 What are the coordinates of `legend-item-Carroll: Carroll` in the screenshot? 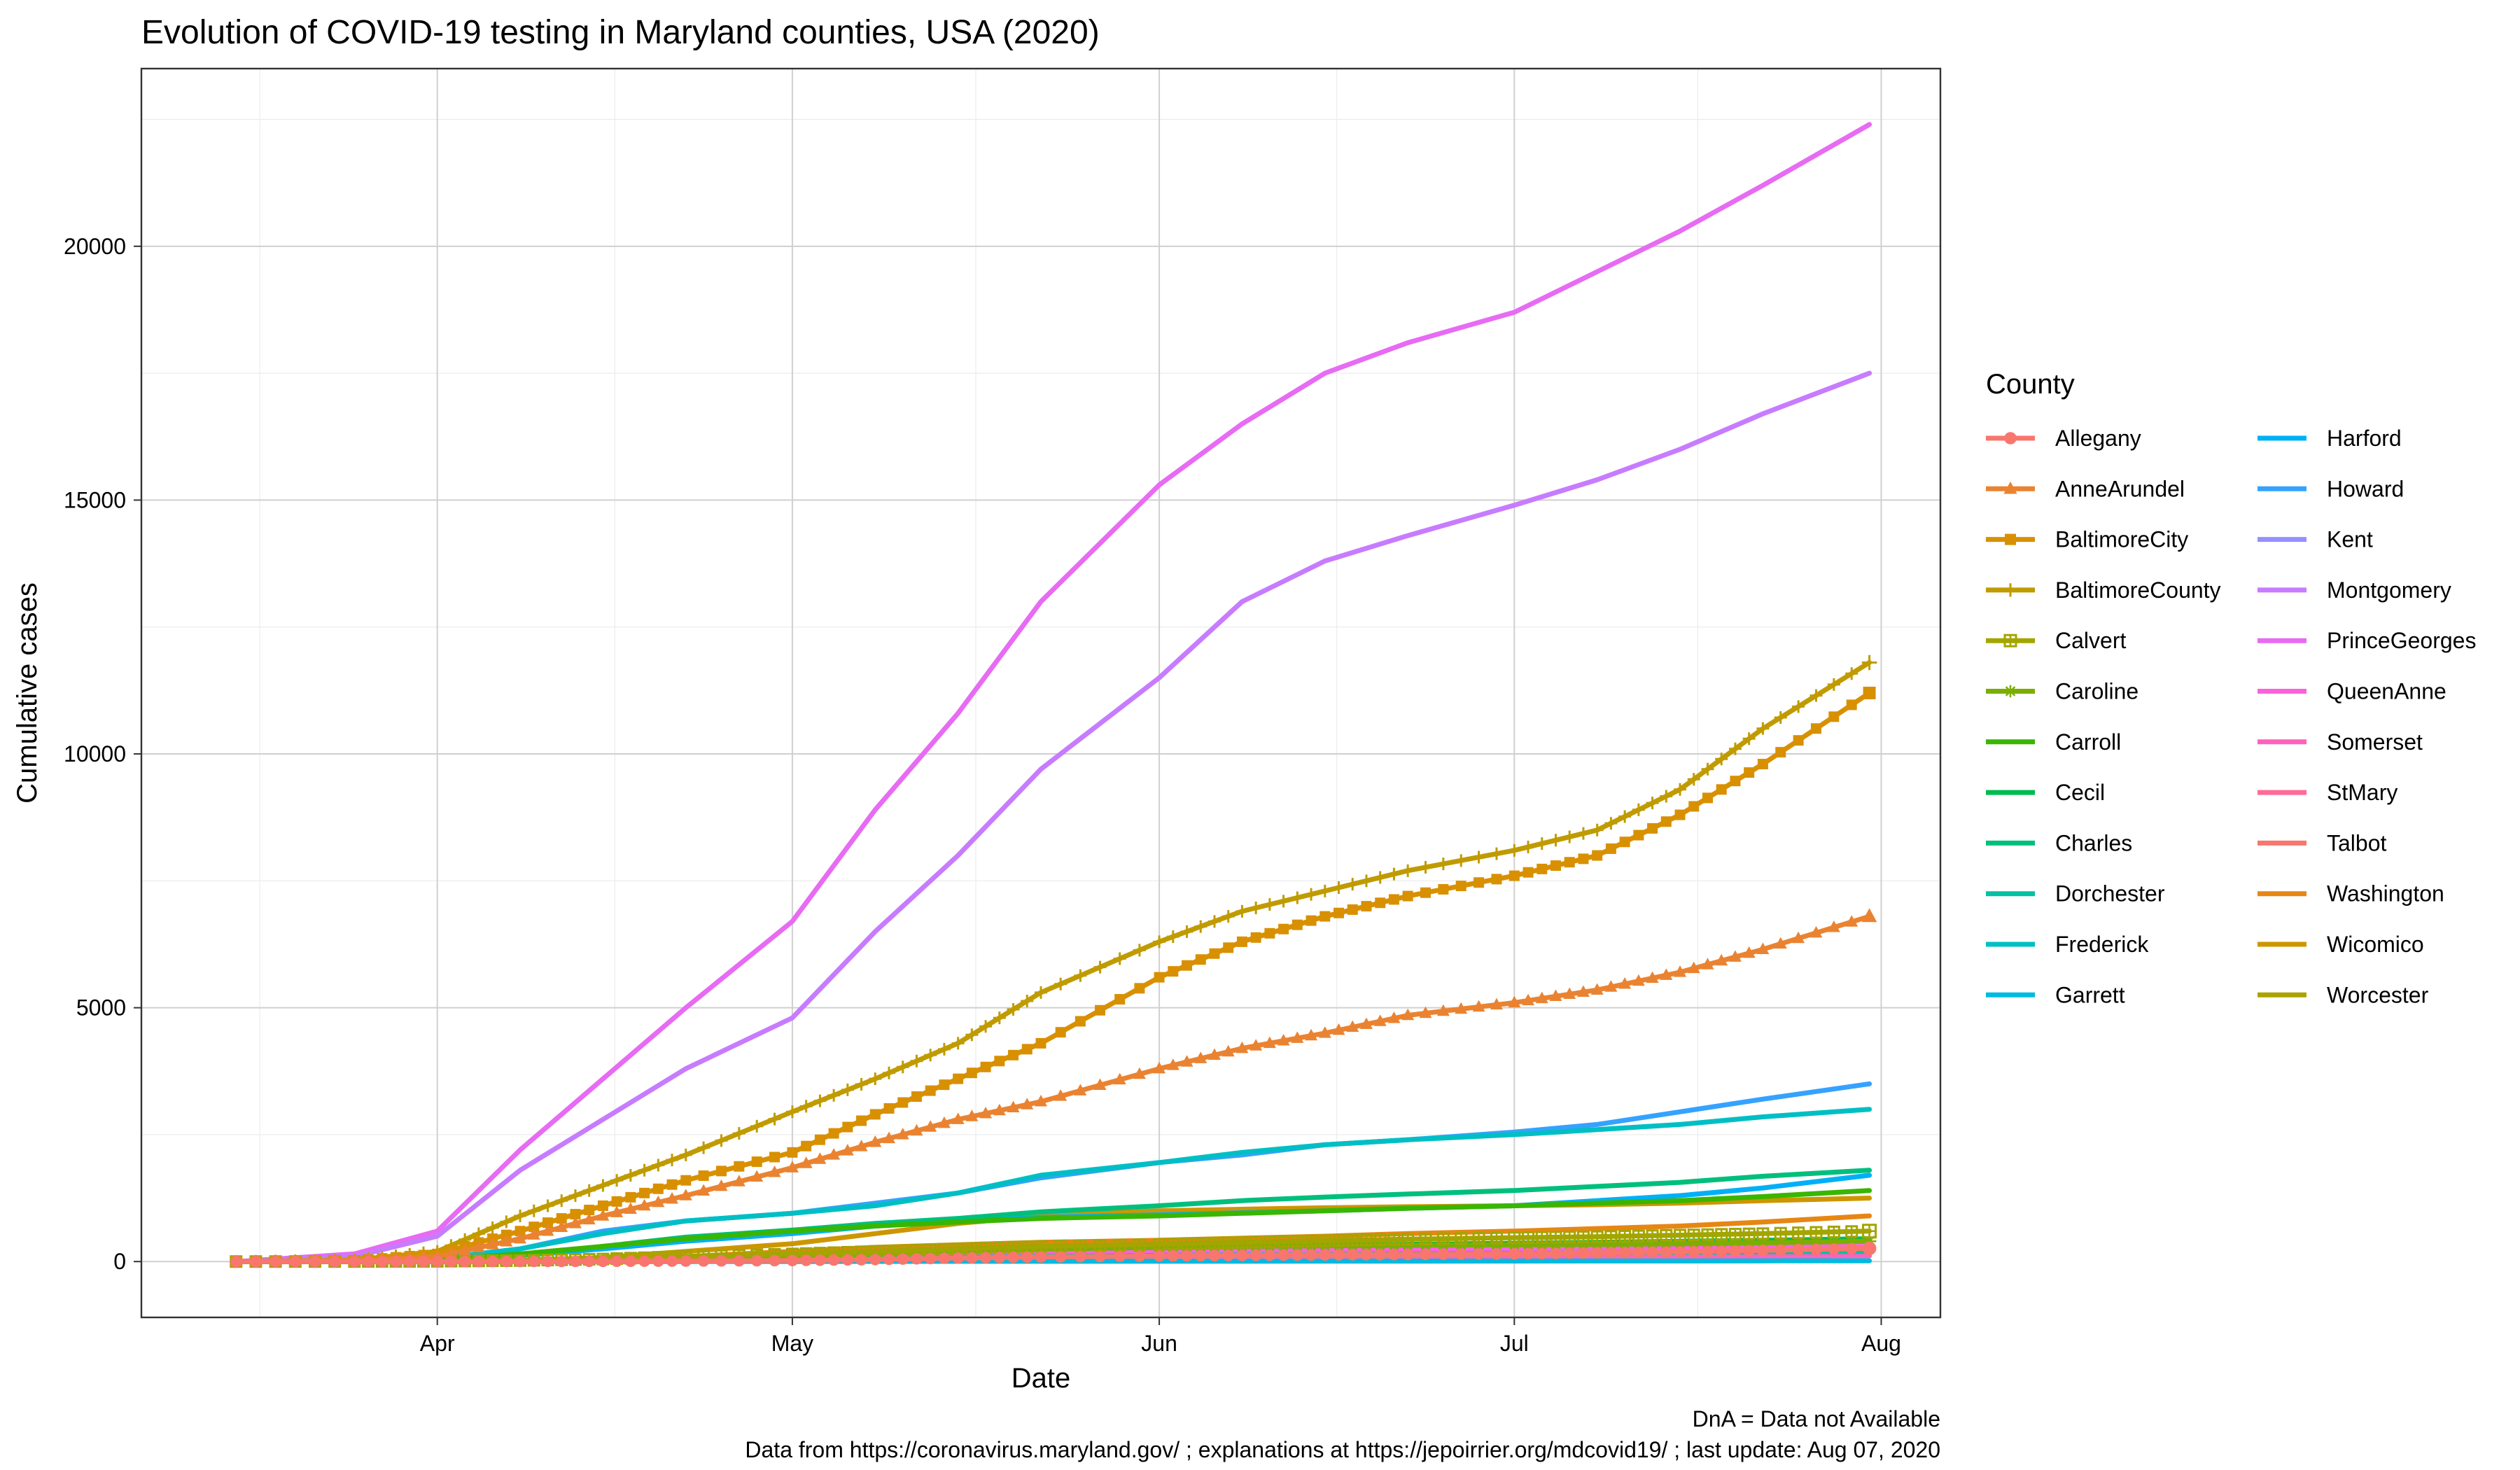 It's located at (2053, 742).